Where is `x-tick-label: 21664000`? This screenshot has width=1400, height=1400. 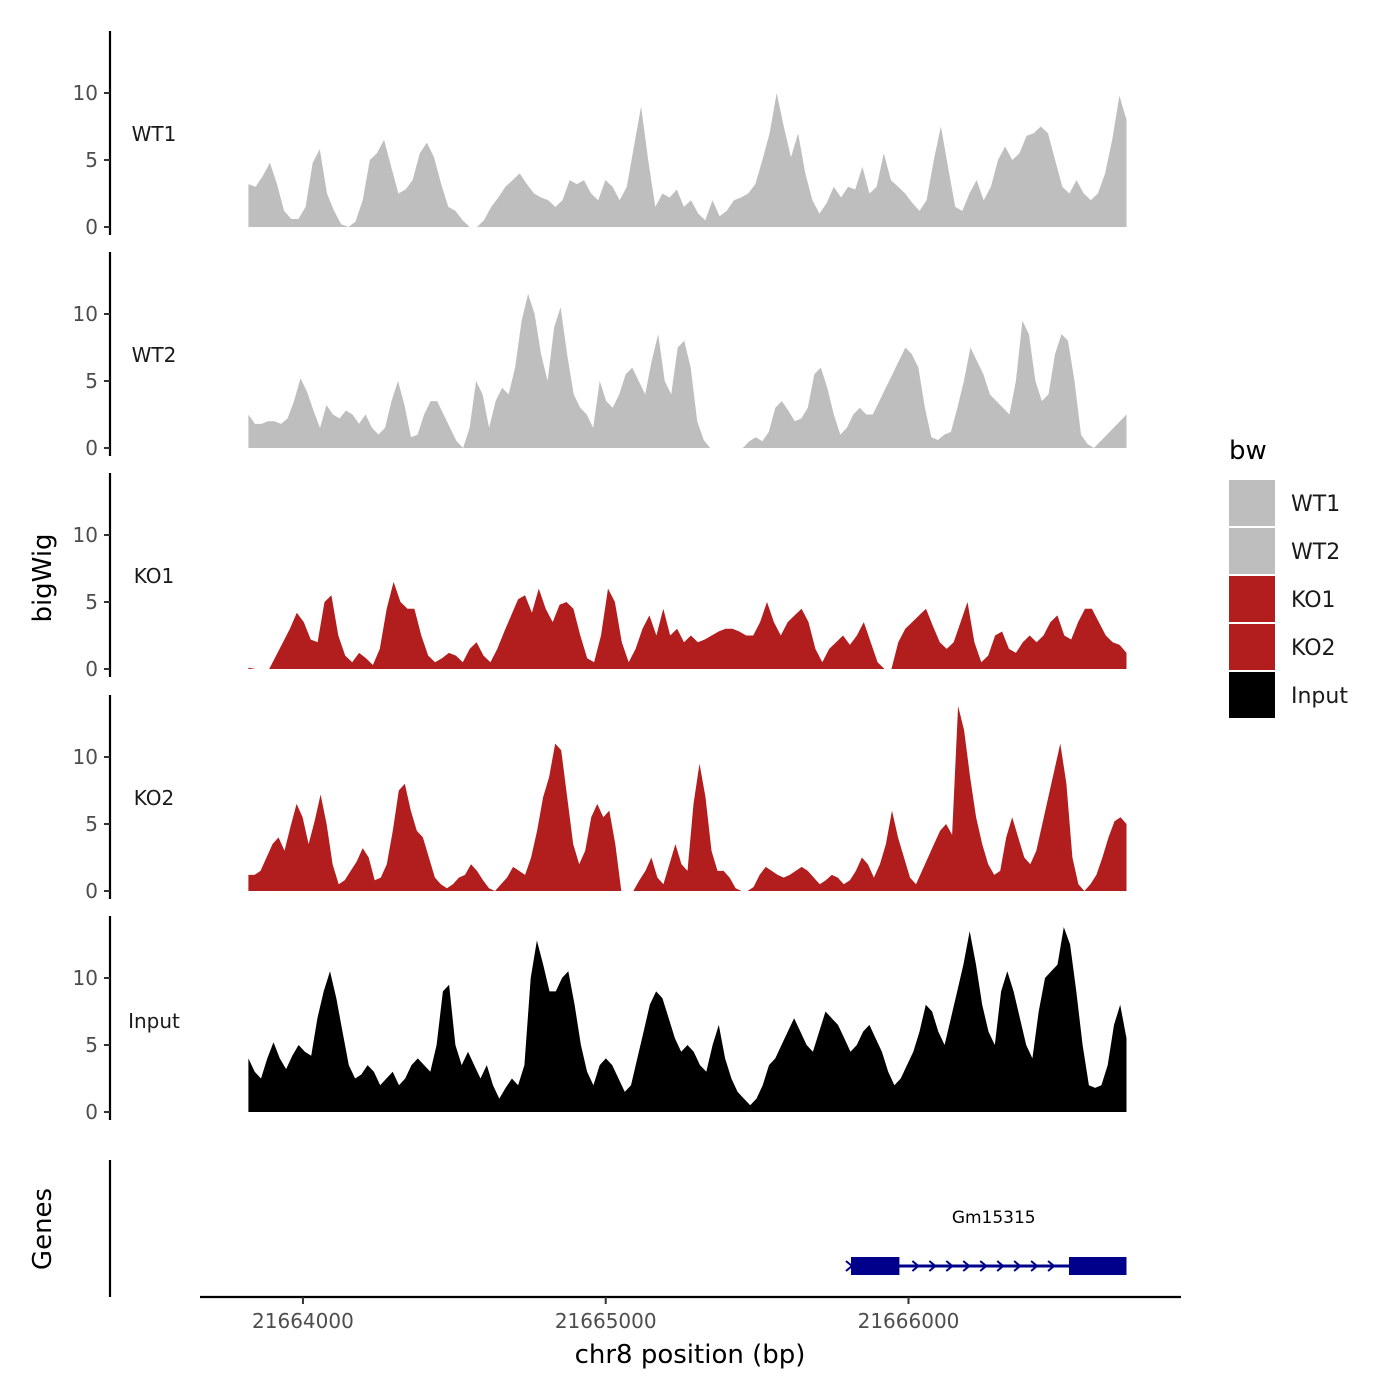
x-tick-label: 21664000 is located at coordinates (303, 1321).